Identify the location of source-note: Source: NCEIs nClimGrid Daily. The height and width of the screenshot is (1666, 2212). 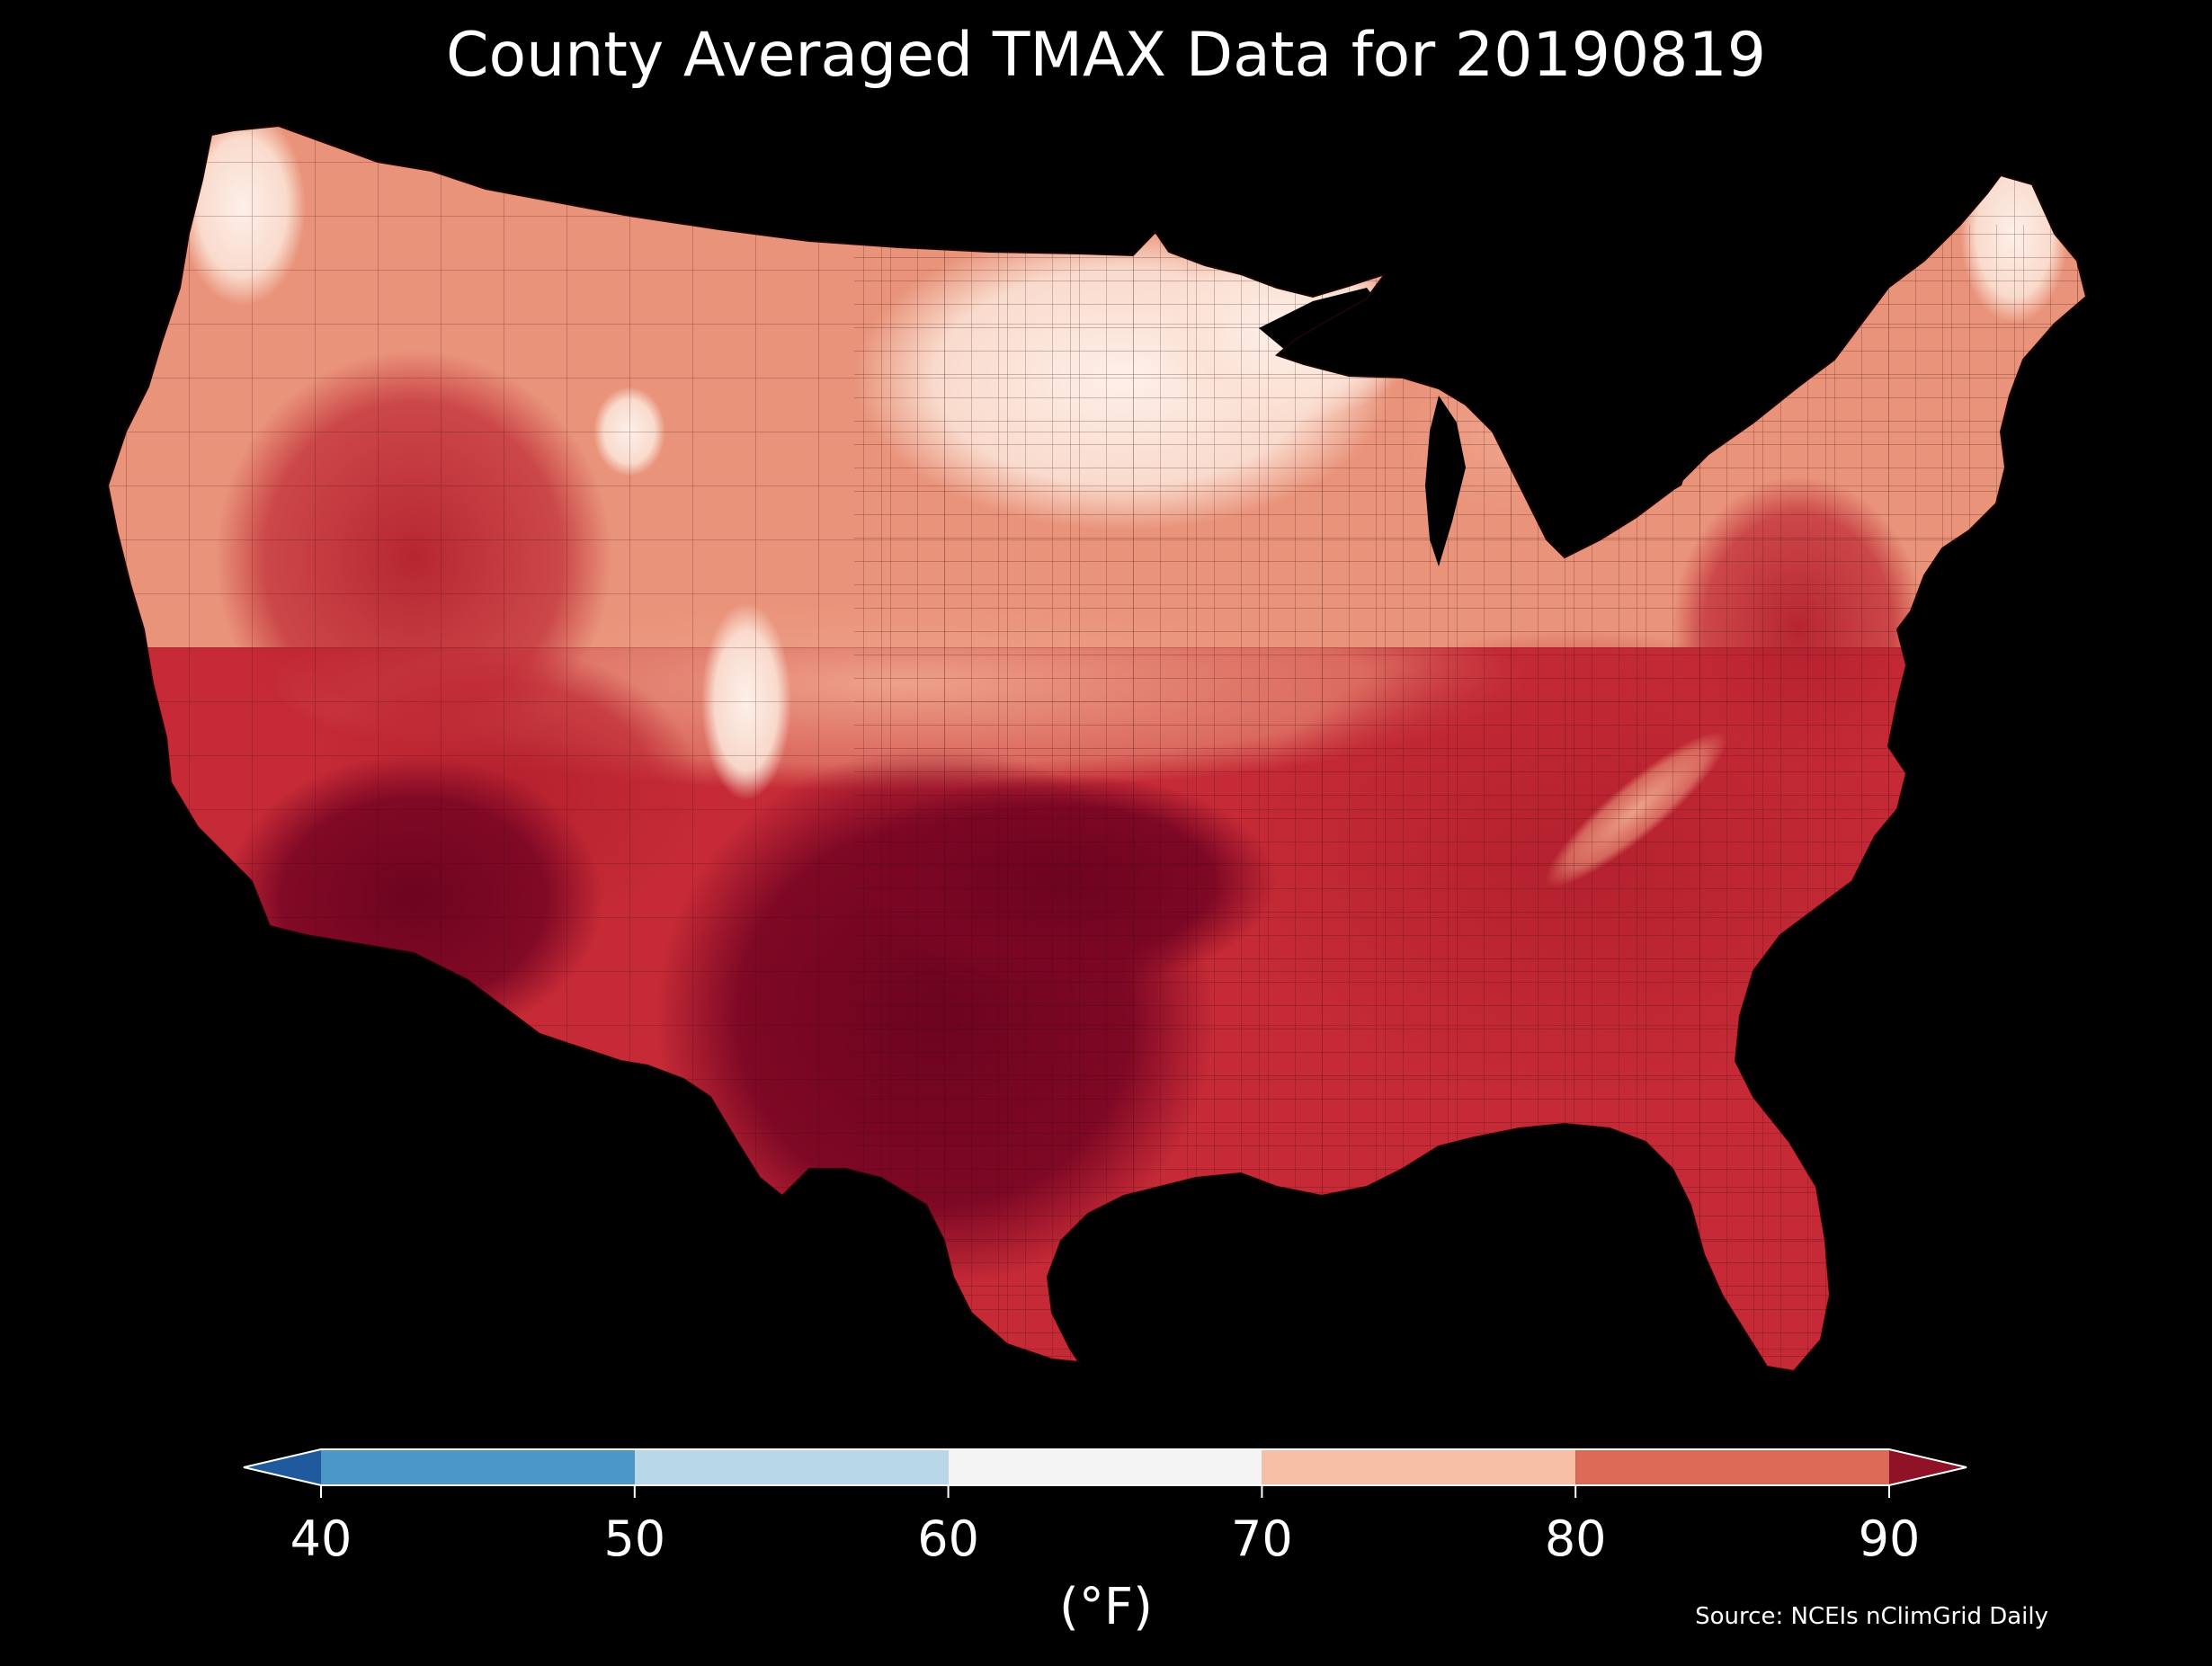
(1871, 1617).